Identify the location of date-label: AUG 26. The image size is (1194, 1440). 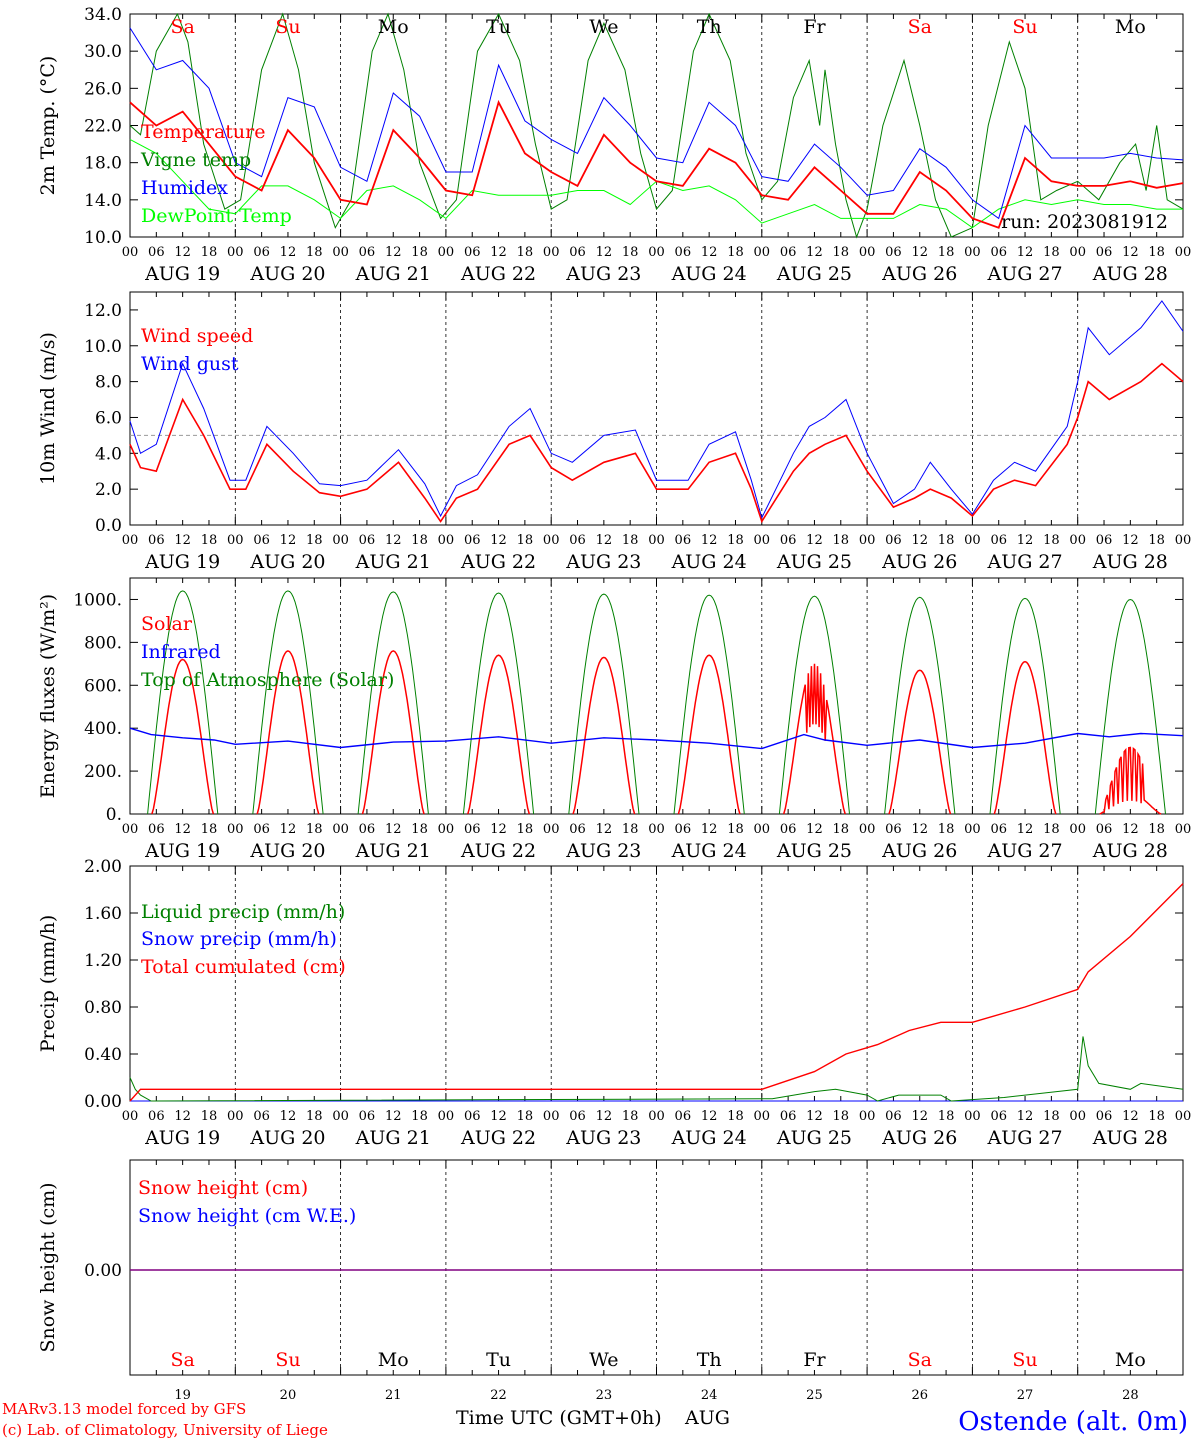
(919, 274).